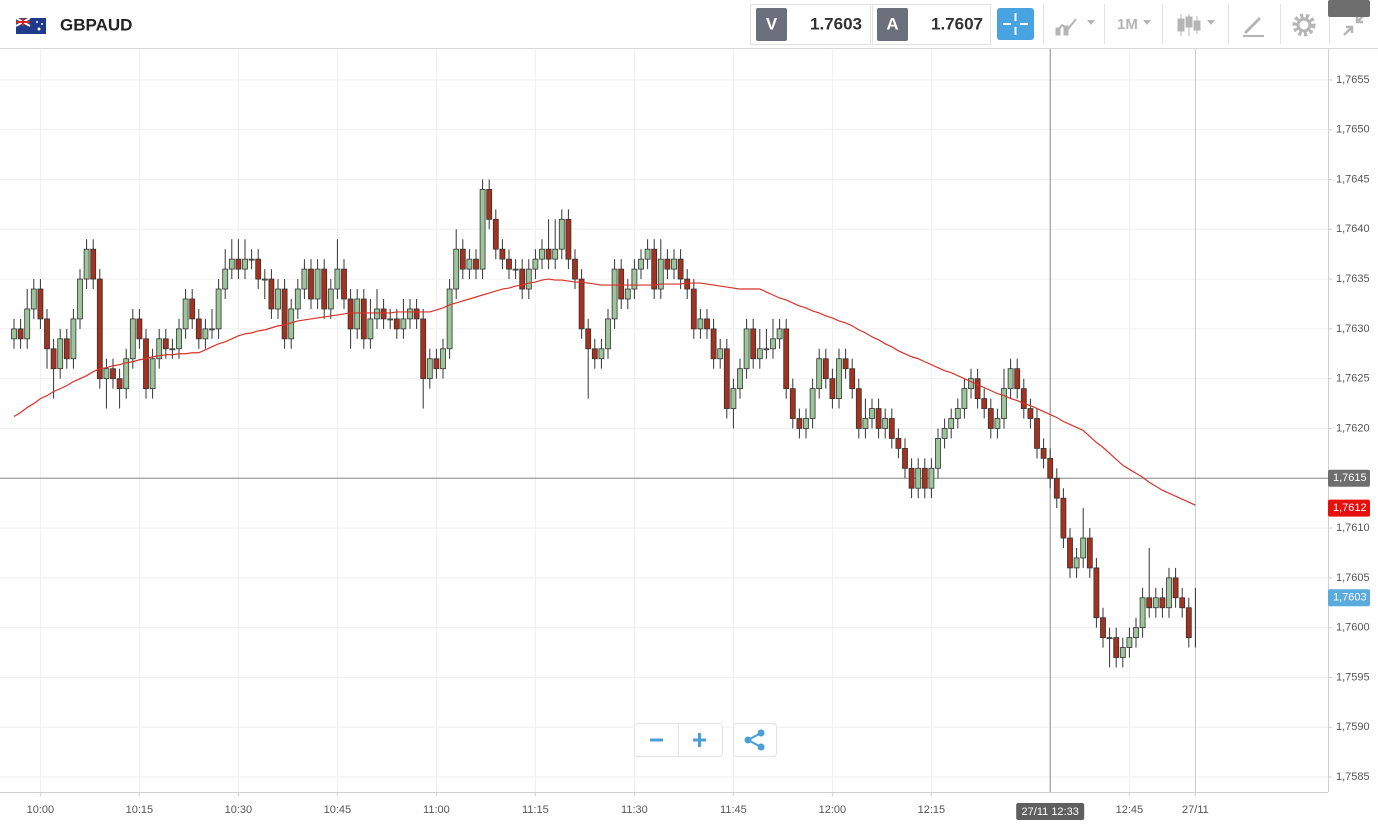  What do you see at coordinates (1353, 578) in the screenshot?
I see `y-tick-label: 1,7605` at bounding box center [1353, 578].